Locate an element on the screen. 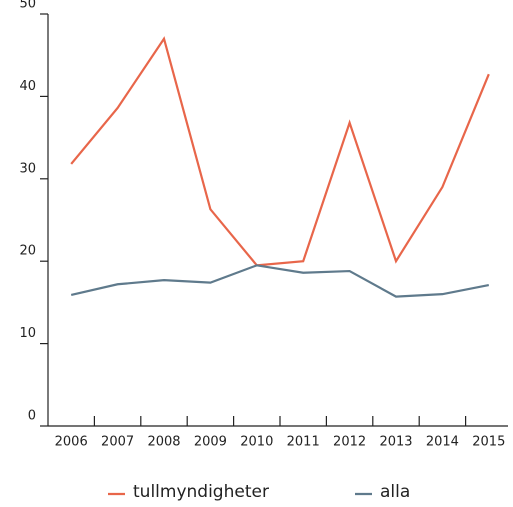 The image size is (513, 507). x-tick-label: 2009 is located at coordinates (210, 442).